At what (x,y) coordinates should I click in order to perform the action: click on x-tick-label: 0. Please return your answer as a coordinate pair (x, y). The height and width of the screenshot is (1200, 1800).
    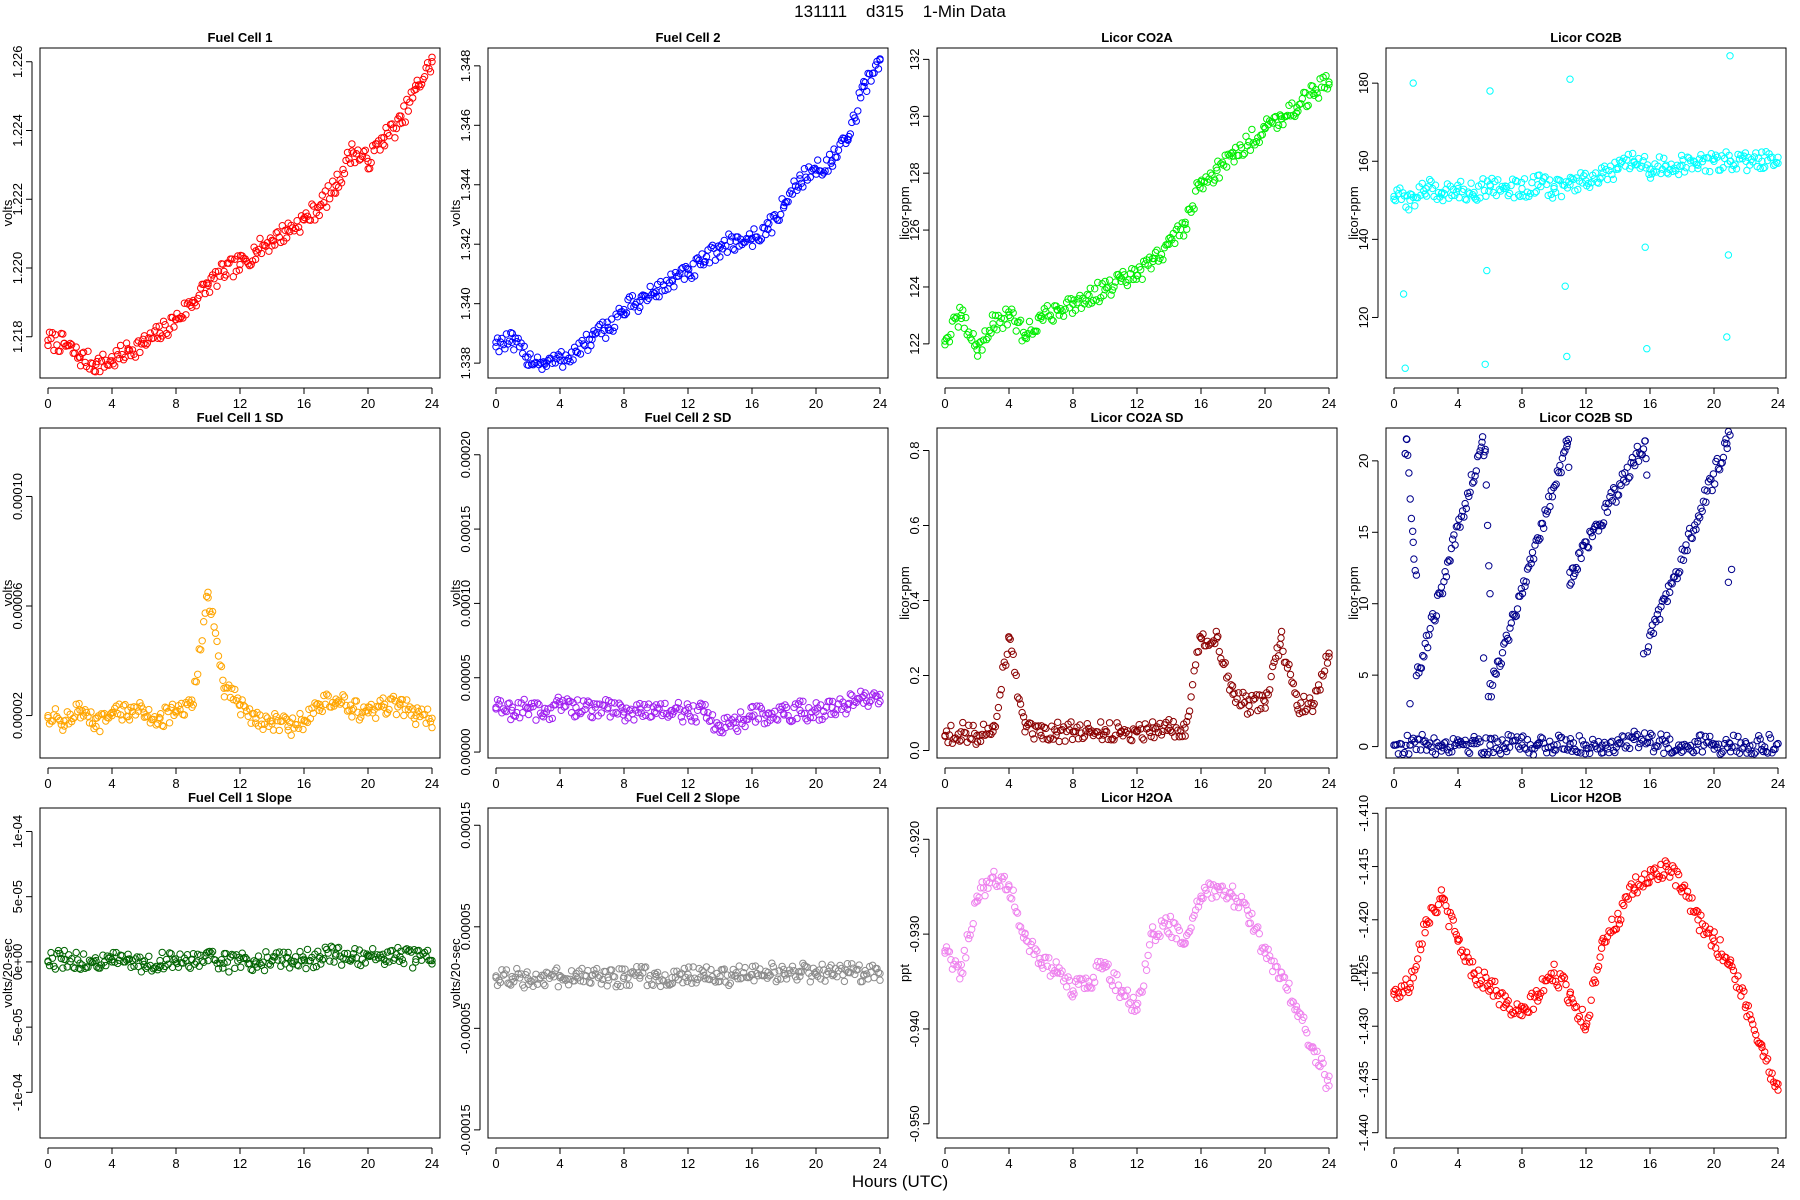
    Looking at the image, I should click on (47, 783).